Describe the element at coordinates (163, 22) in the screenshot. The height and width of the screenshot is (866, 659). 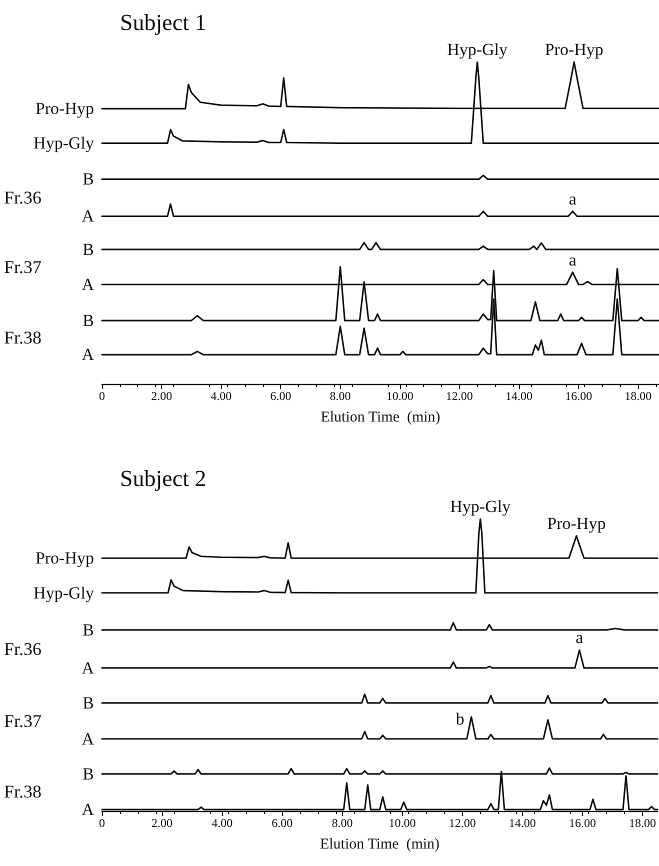
I see `chart-title: Subject 1` at that location.